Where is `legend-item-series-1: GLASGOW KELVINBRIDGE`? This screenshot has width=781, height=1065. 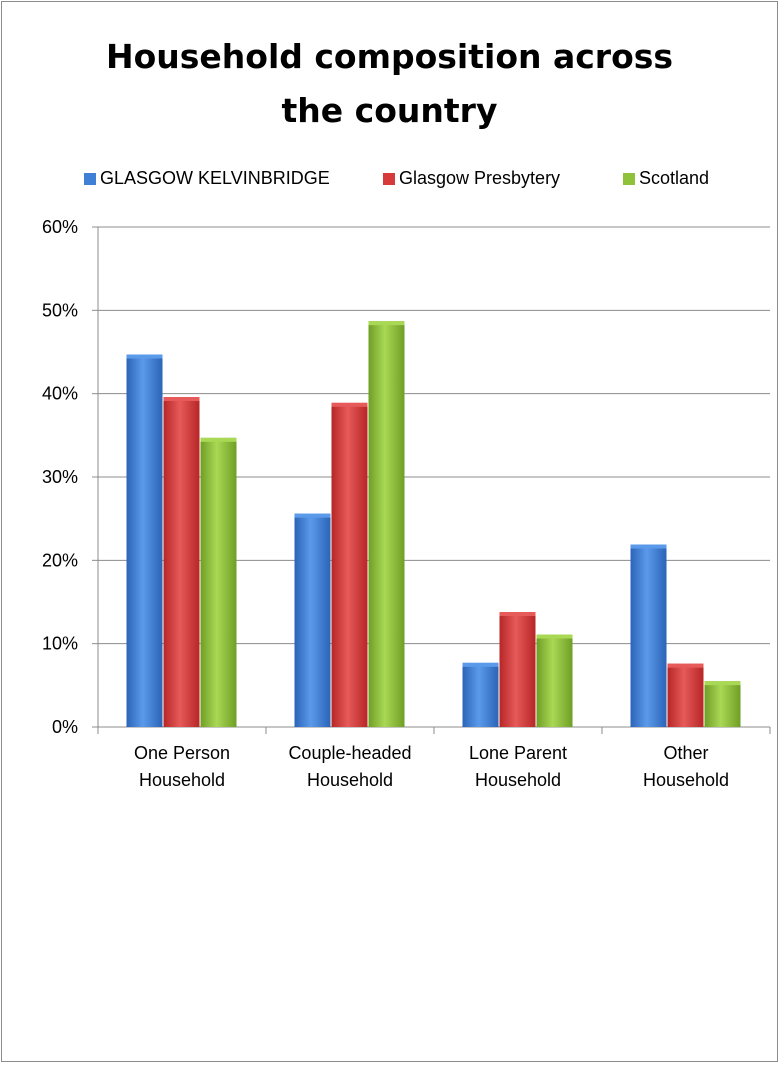 legend-item-series-1: GLASGOW KELVINBRIDGE is located at coordinates (207, 178).